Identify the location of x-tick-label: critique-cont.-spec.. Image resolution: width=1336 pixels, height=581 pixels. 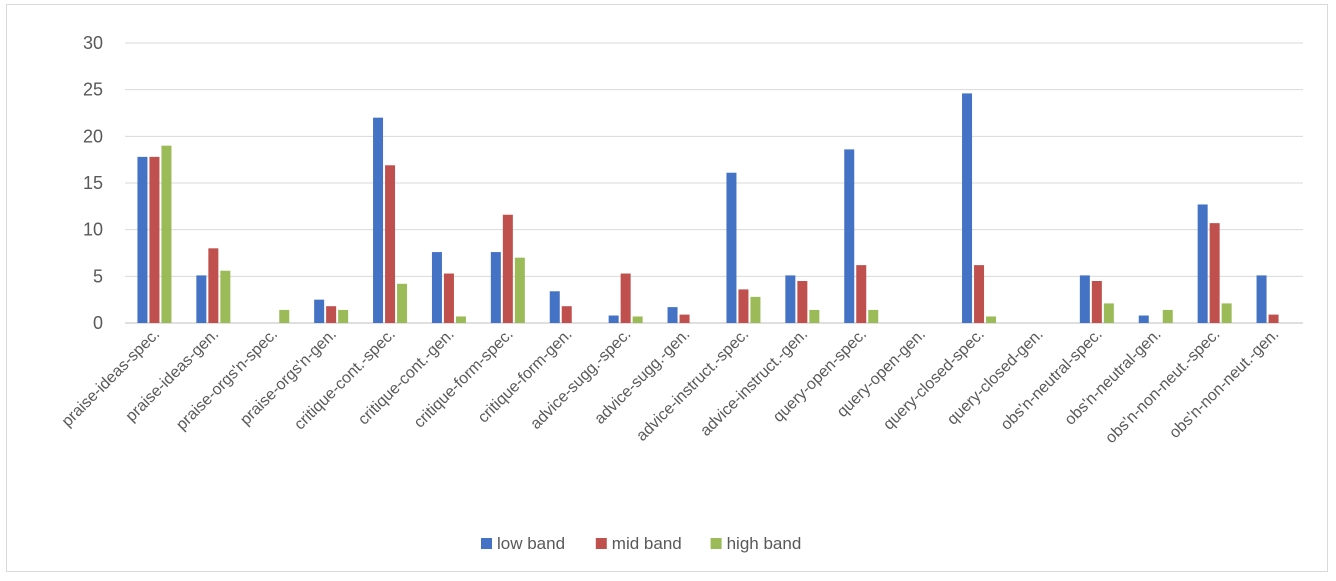
(345, 380).